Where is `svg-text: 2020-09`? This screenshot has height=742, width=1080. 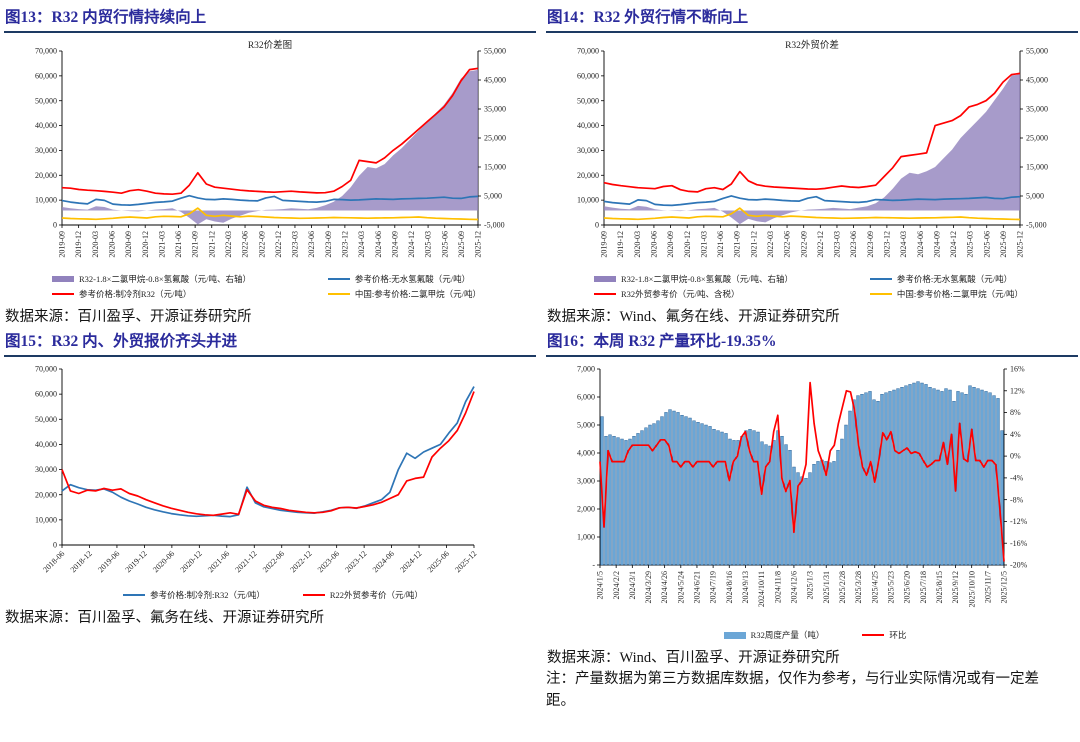
svg-text: 2020-09 is located at coordinates (128, 244).